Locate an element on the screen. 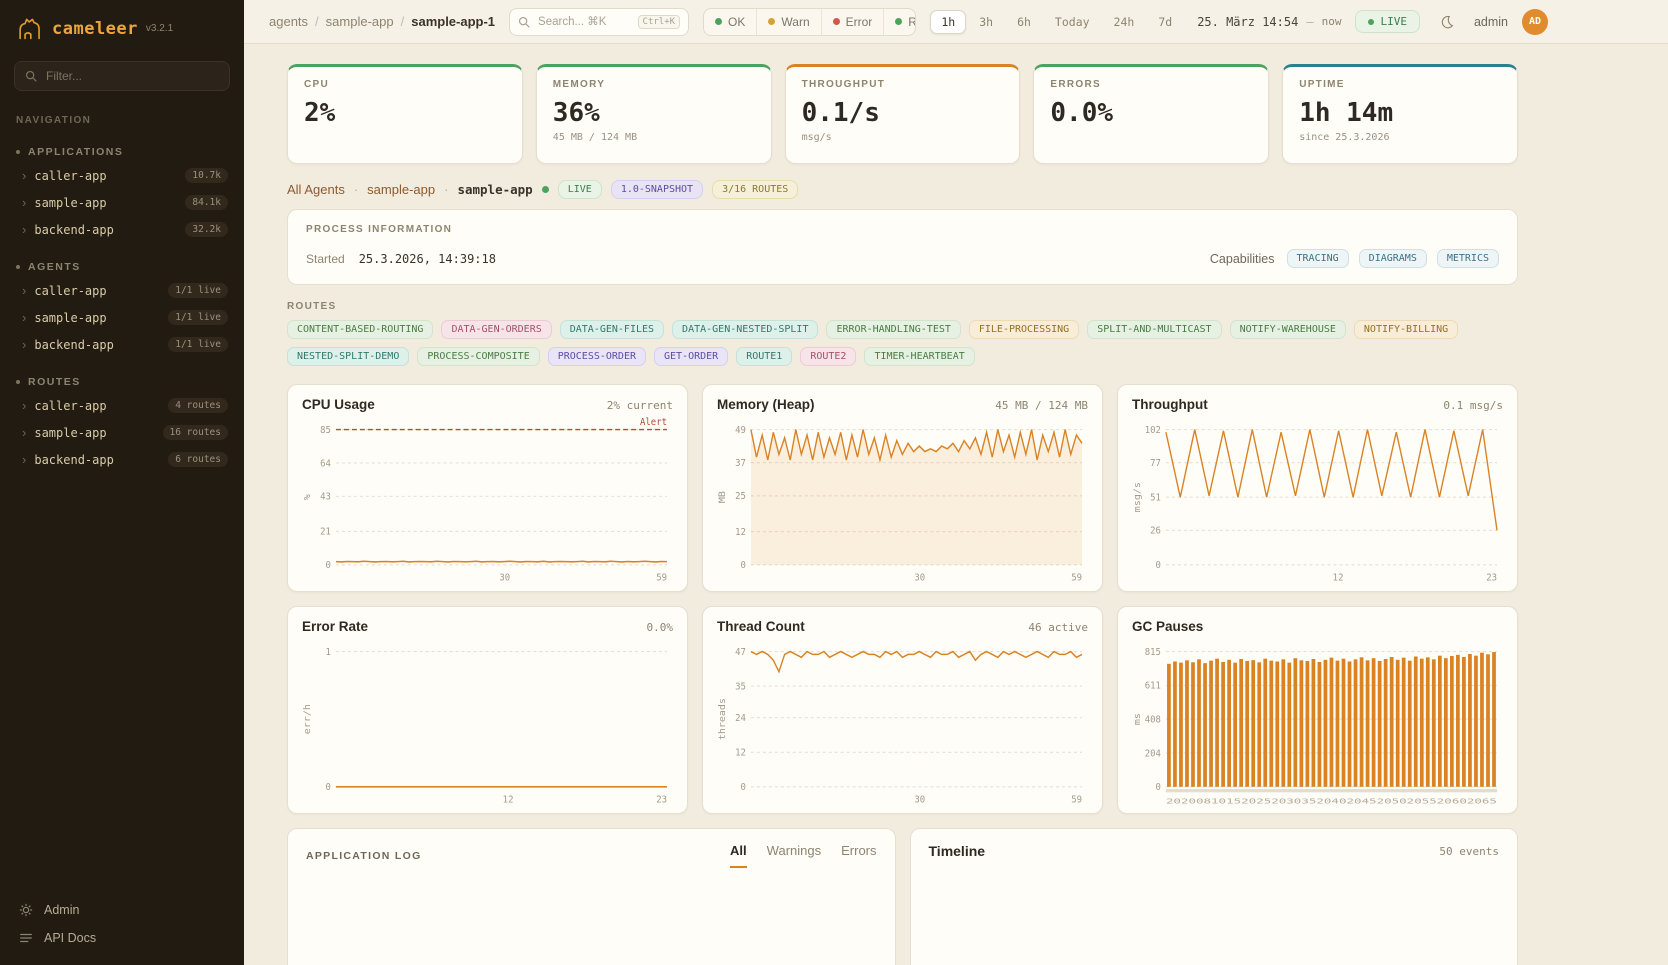 The height and width of the screenshot is (965, 1668). route-tag: DATA-GEN-NESTED-SPLIT is located at coordinates (745, 329).